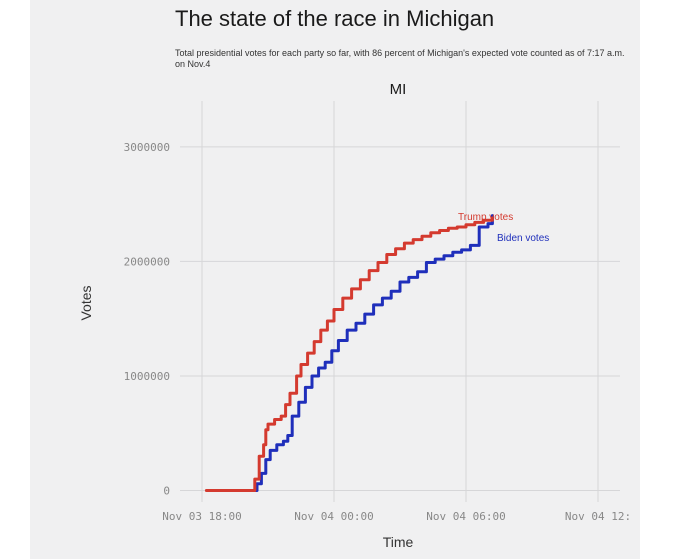  What do you see at coordinates (147, 147) in the screenshot?
I see `y-tick-label: 3000000` at bounding box center [147, 147].